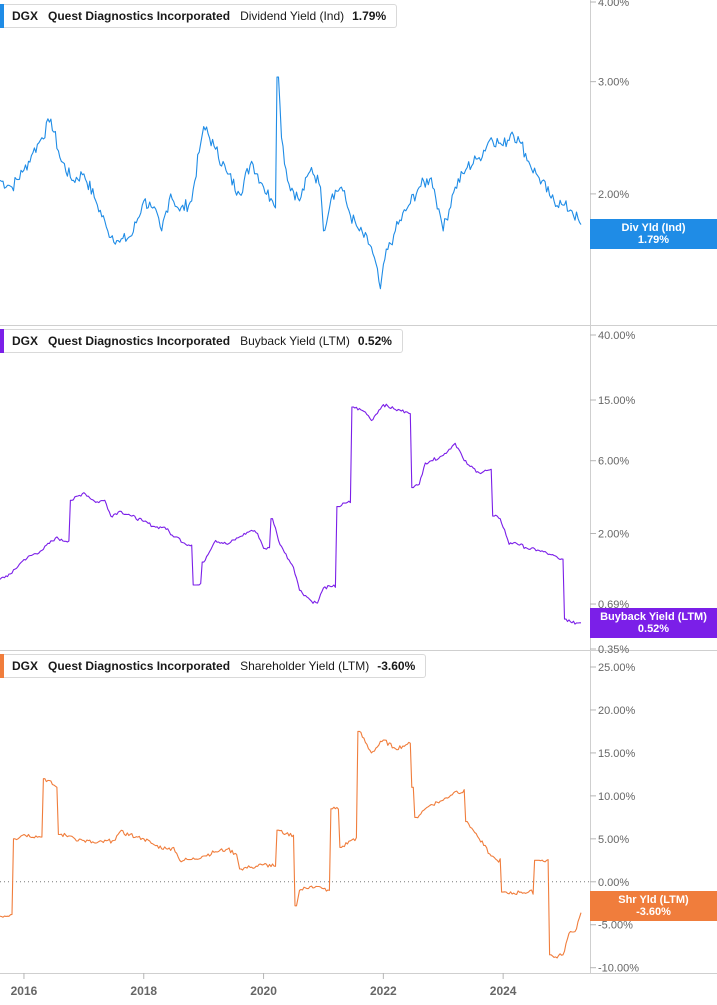  I want to click on flag-value: 0.52%, so click(653, 629).